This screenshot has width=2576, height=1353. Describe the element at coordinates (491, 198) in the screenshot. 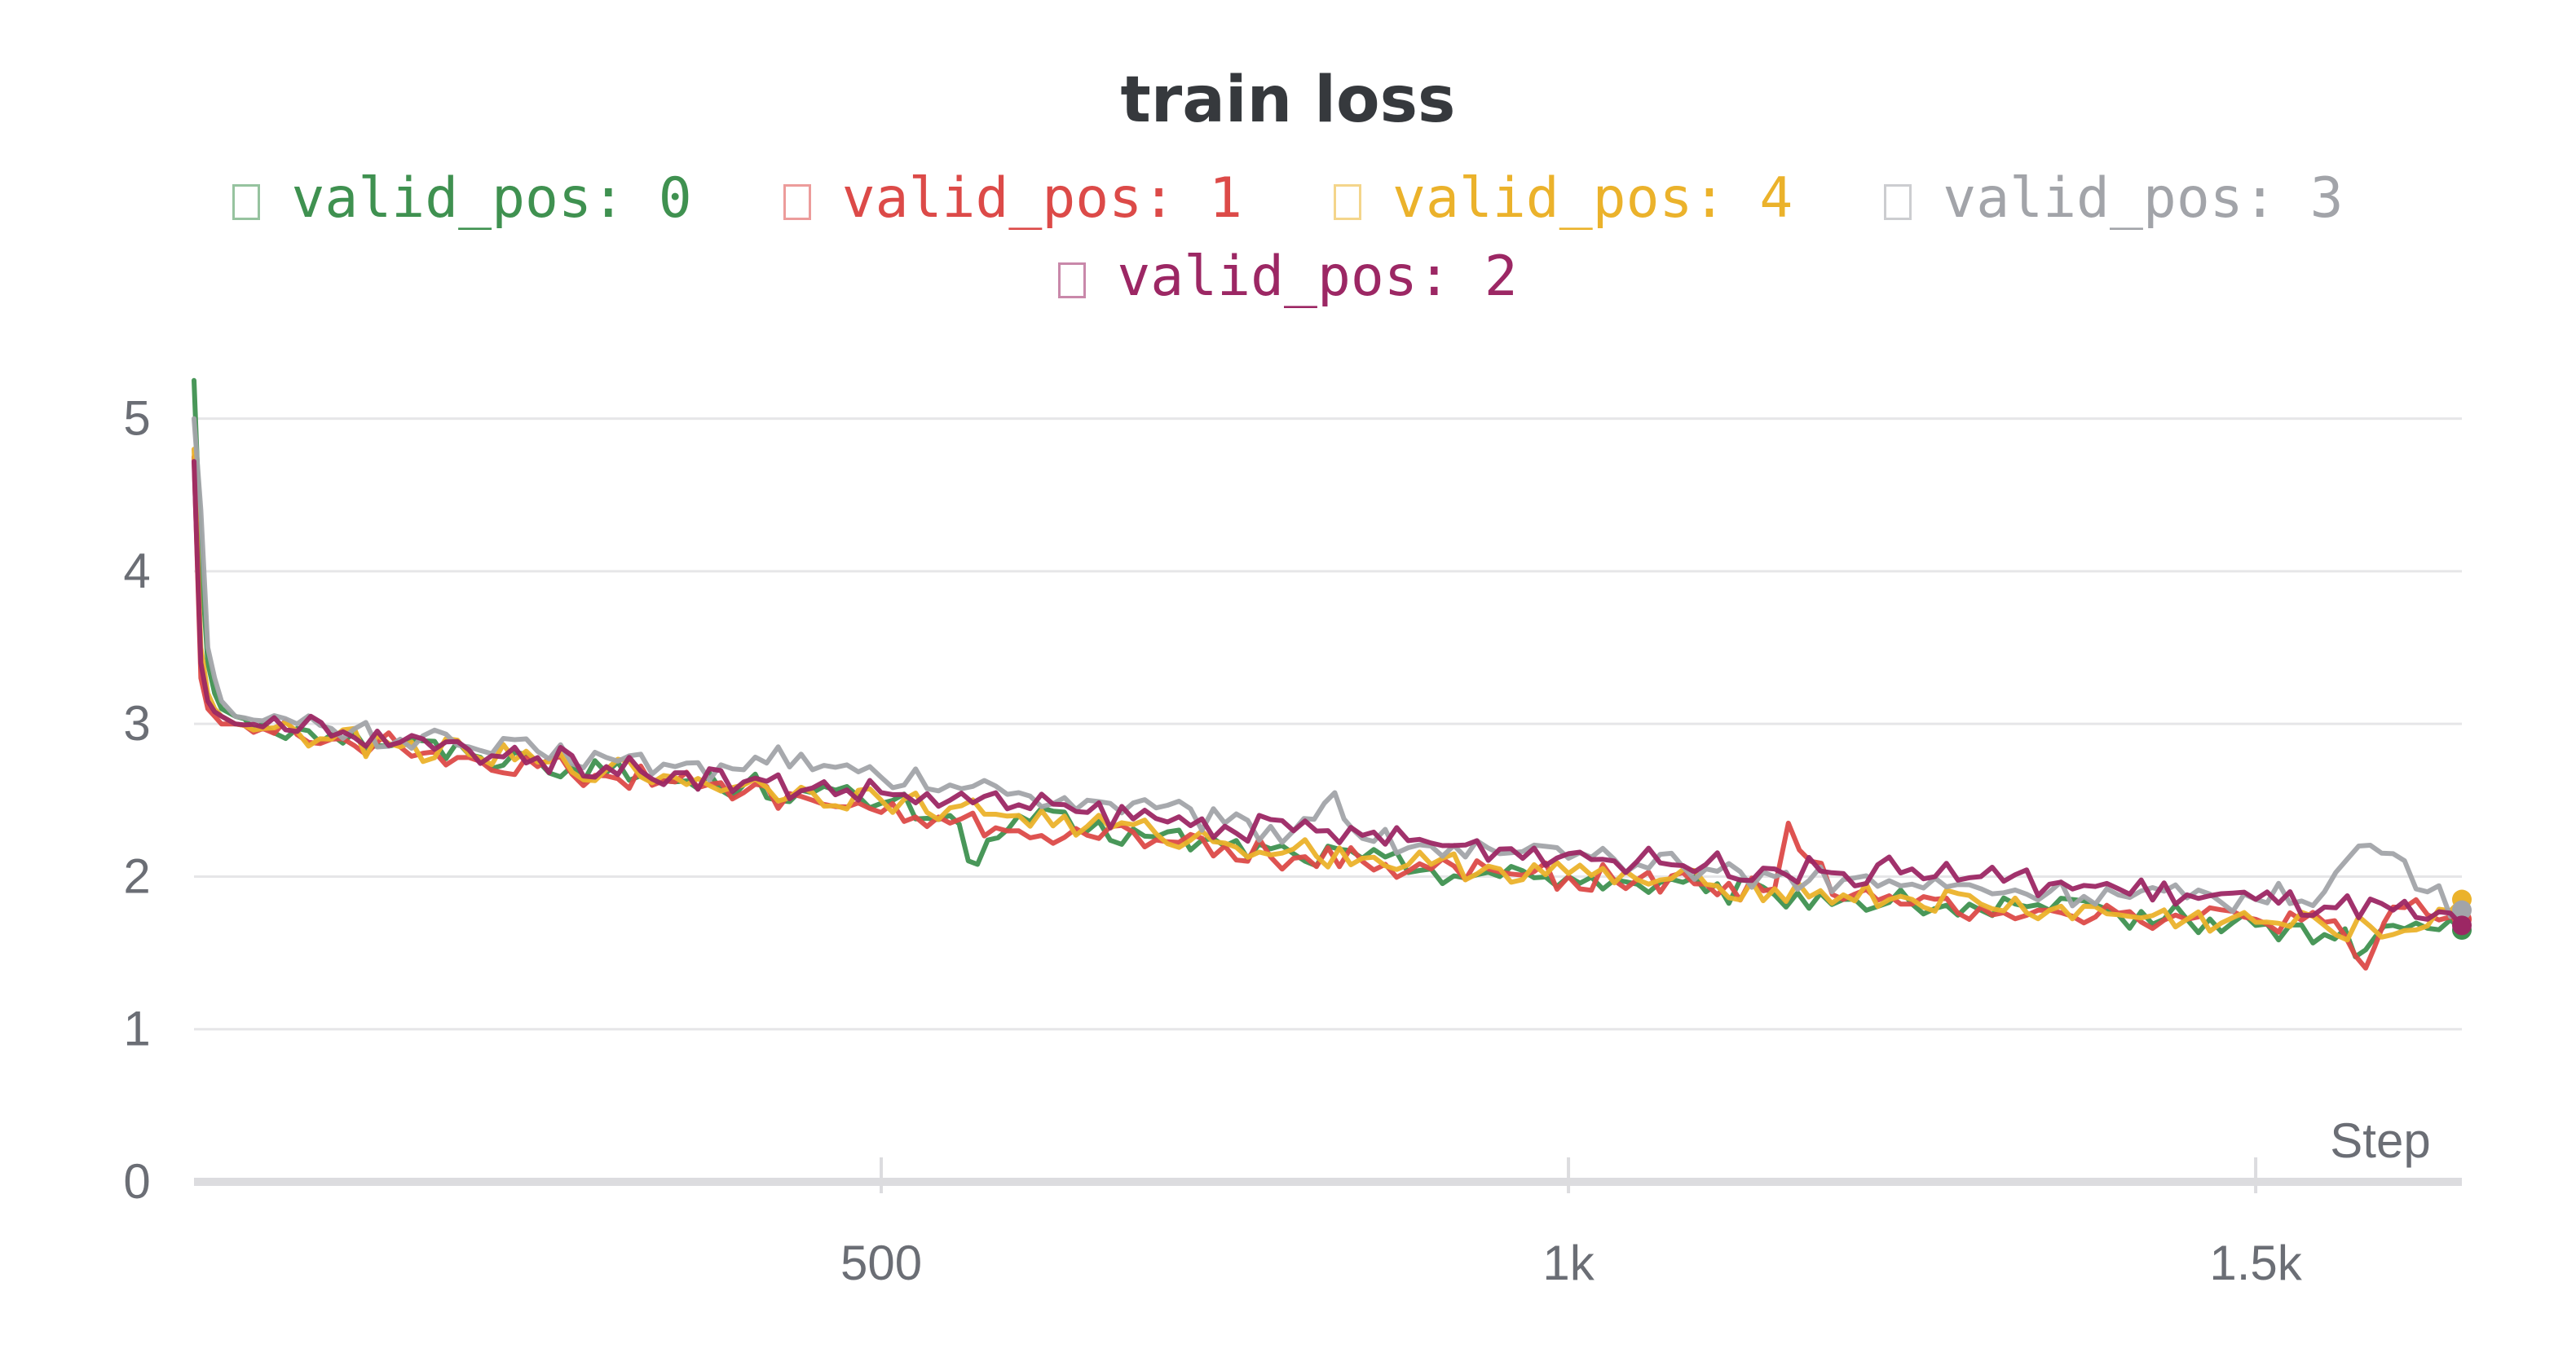

I see `legend-label: valid_pos: 0` at that location.